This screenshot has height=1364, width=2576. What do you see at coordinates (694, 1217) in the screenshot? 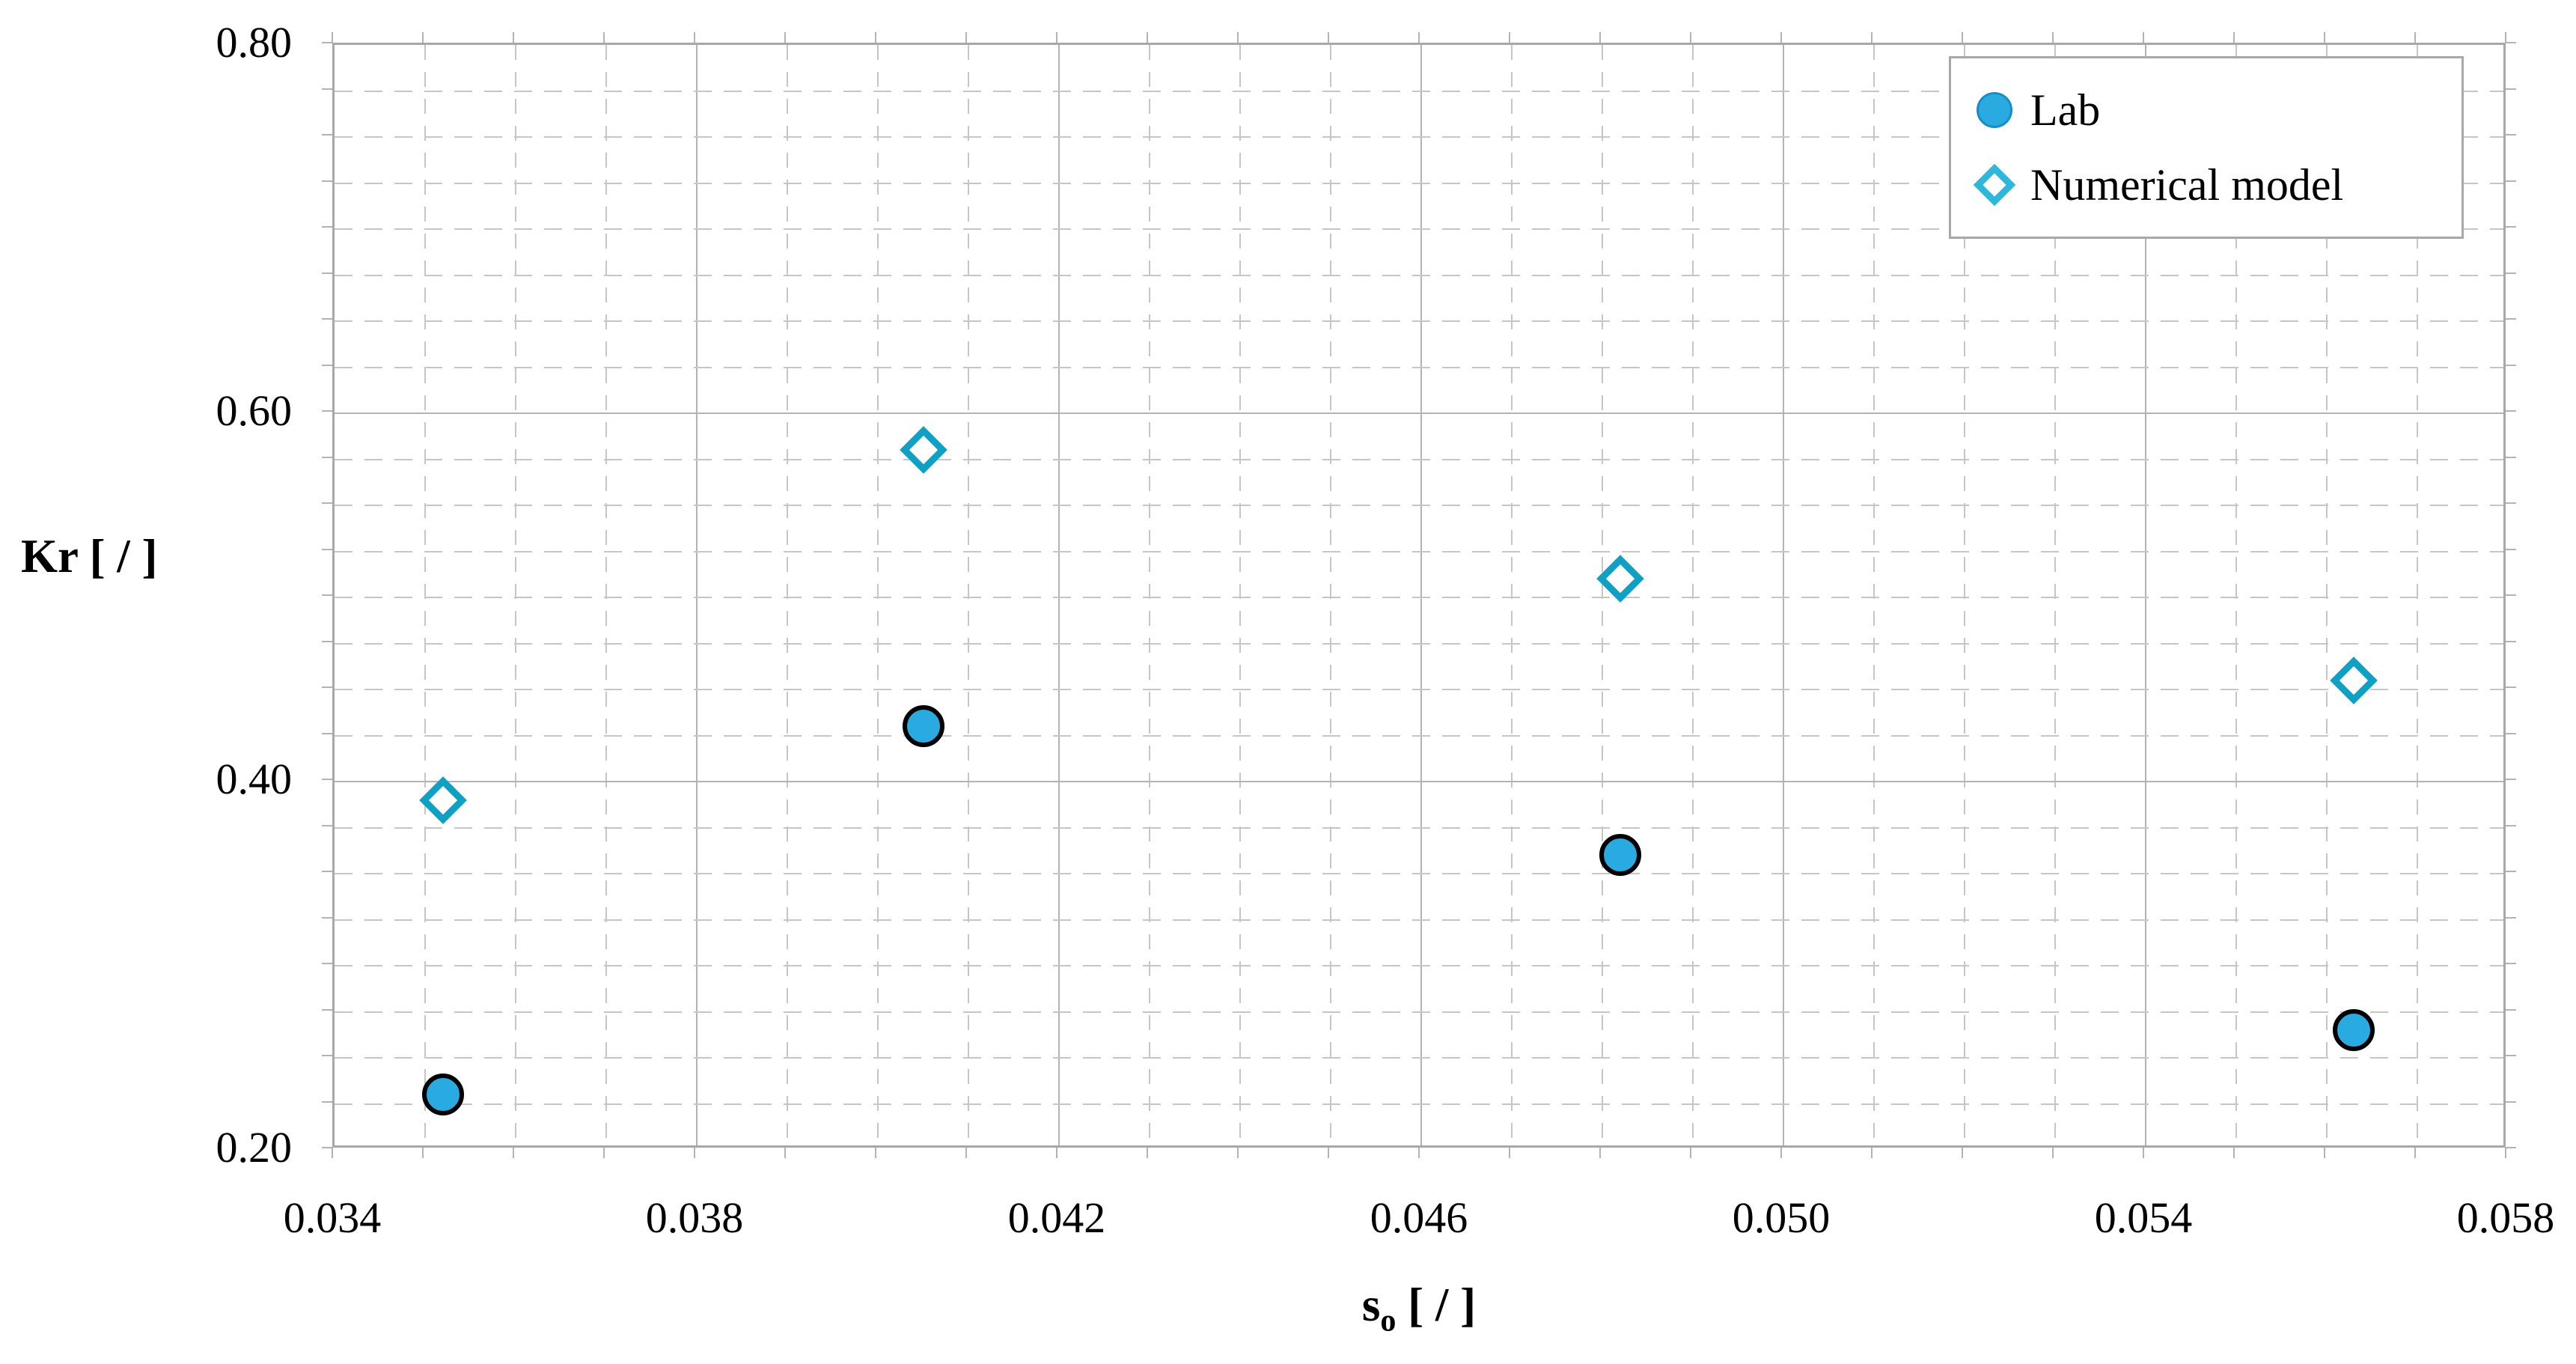
I see `x-tick-label: 0.038` at bounding box center [694, 1217].